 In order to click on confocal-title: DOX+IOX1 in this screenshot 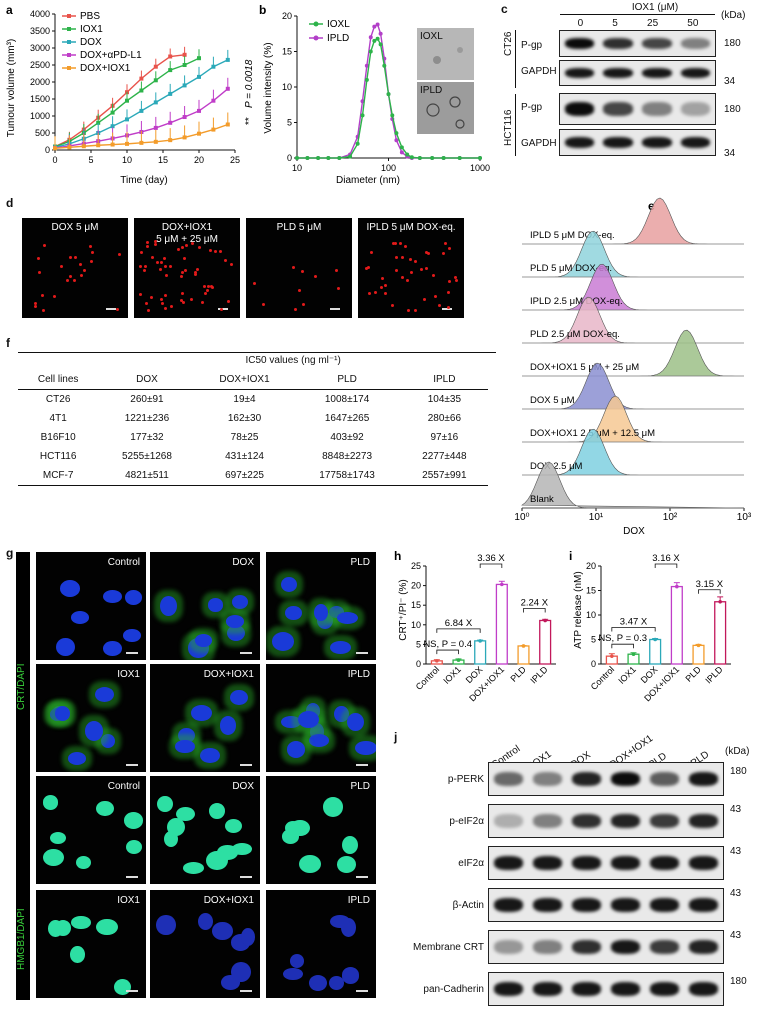, I will do `click(228, 674)`.